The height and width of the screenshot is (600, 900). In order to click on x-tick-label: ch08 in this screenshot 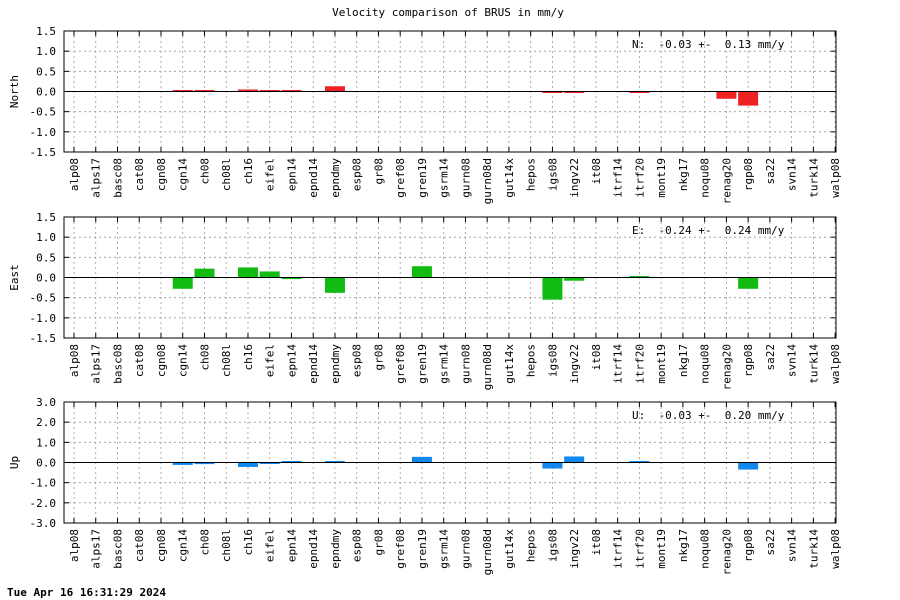, I will do `click(204, 357)`.